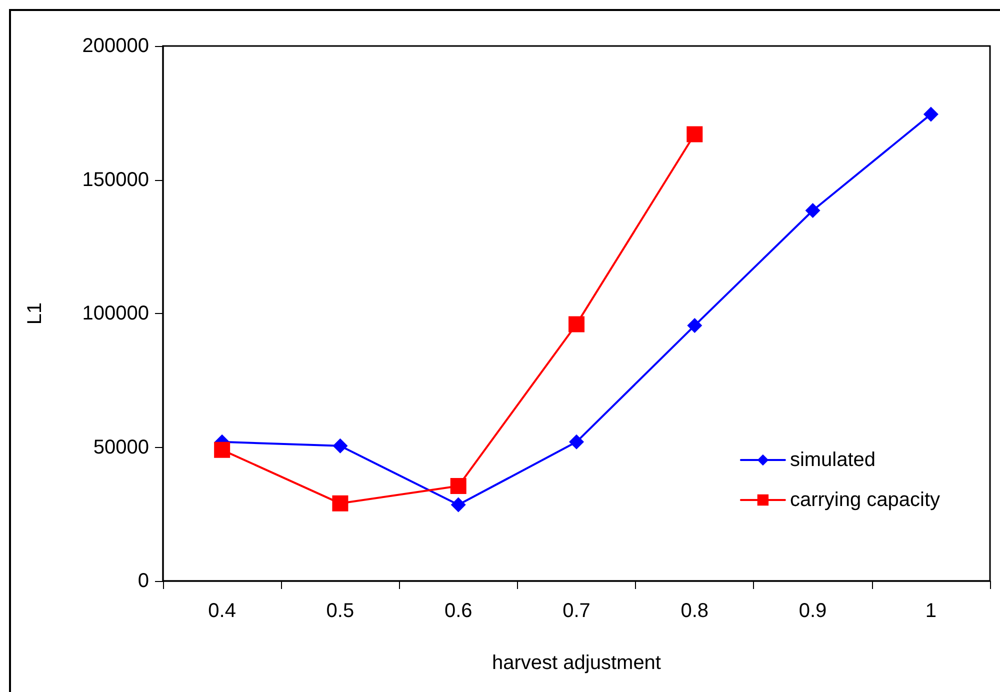 This screenshot has width=1000, height=692. I want to click on y-tick-label: 100000, so click(115, 313).